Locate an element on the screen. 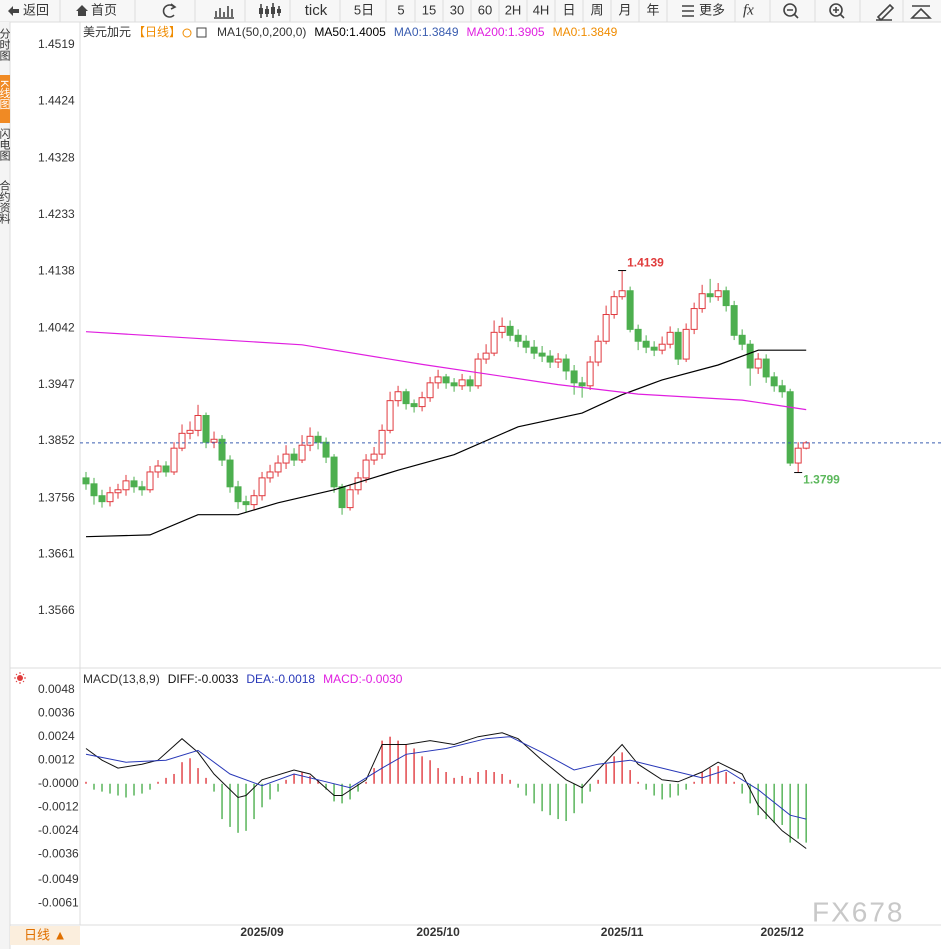 The width and height of the screenshot is (941, 949). period-button: 年 is located at coordinates (652, 9).